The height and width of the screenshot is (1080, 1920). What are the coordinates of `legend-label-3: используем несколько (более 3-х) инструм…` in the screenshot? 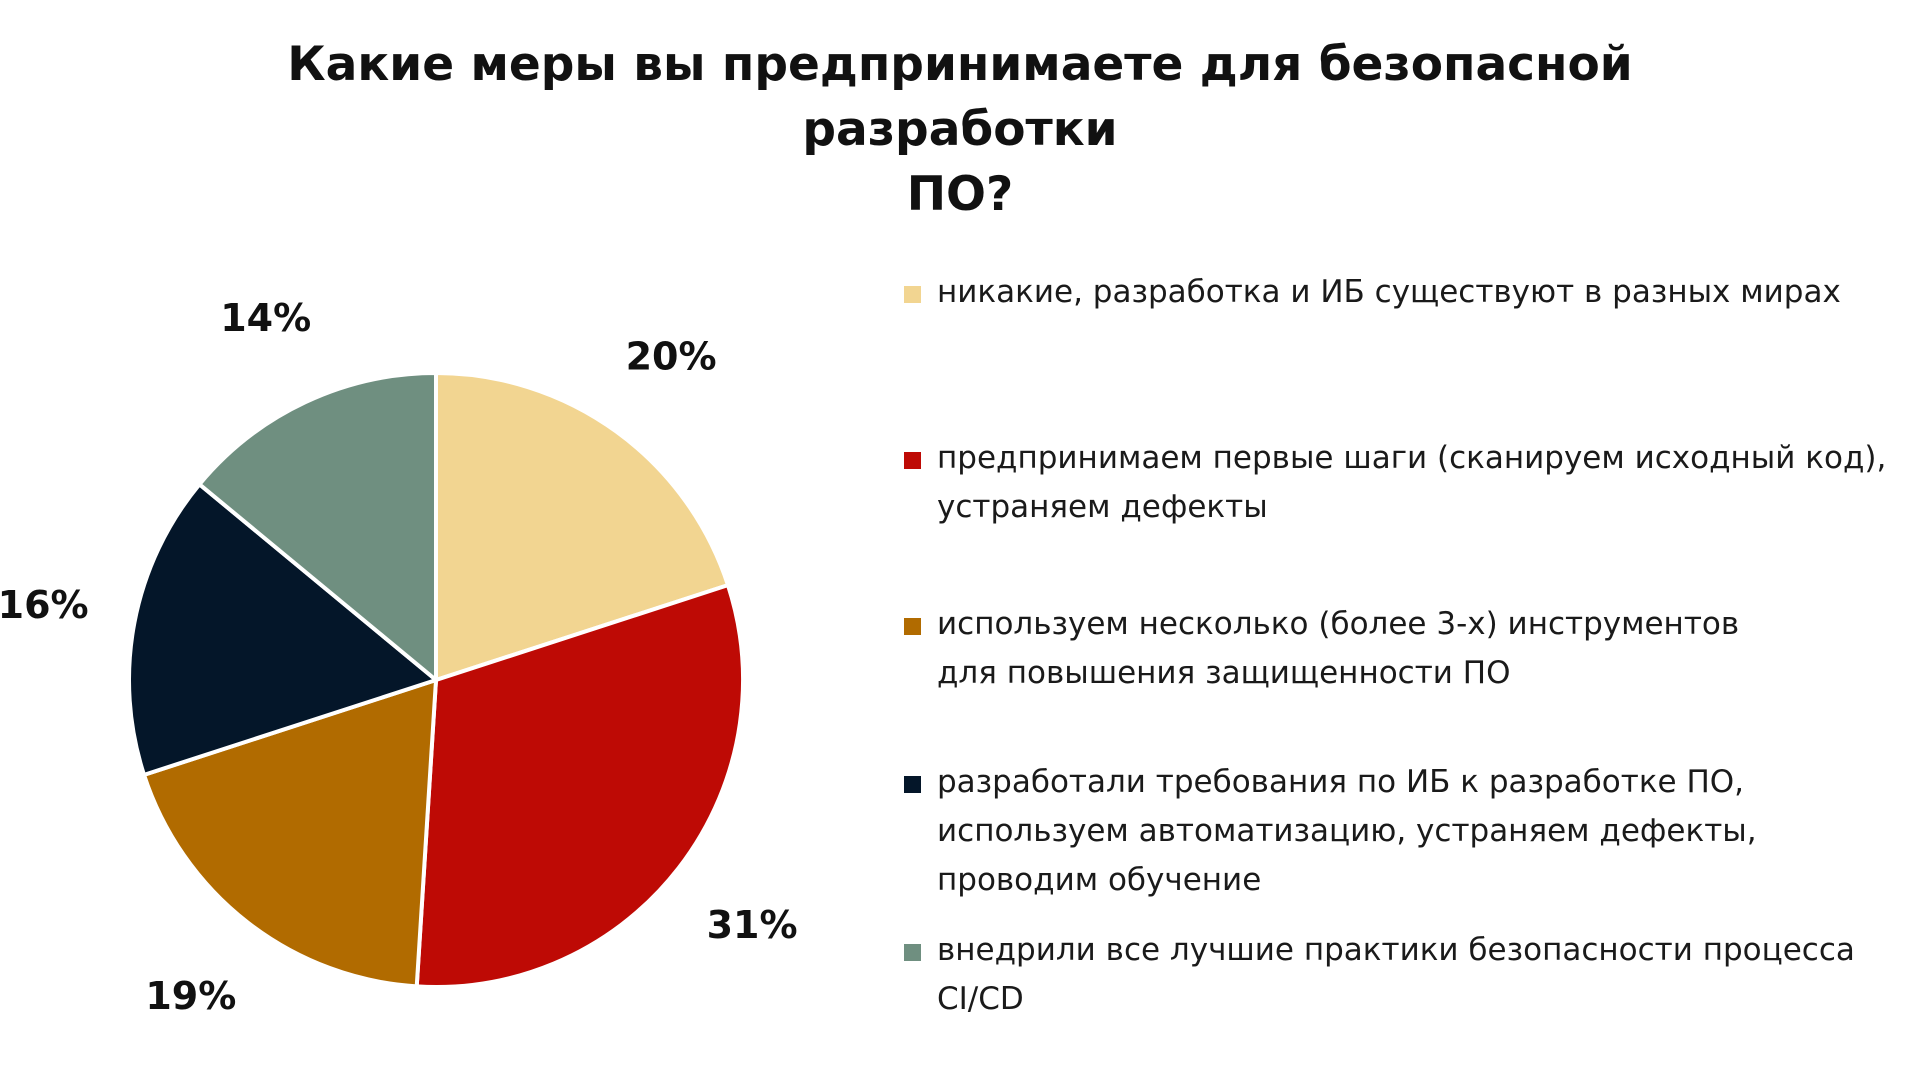 It's located at (1338, 648).